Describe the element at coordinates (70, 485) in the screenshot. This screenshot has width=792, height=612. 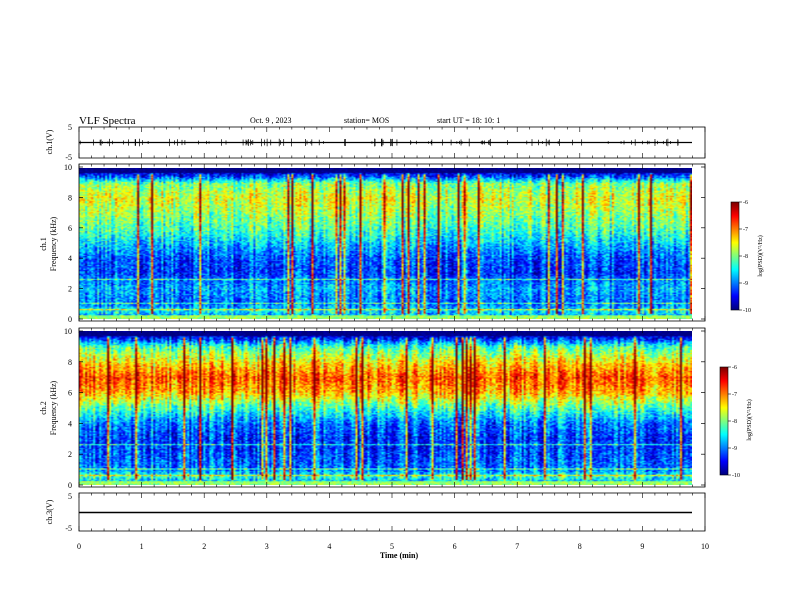
I see `ch2-ytick-label: 0` at that location.